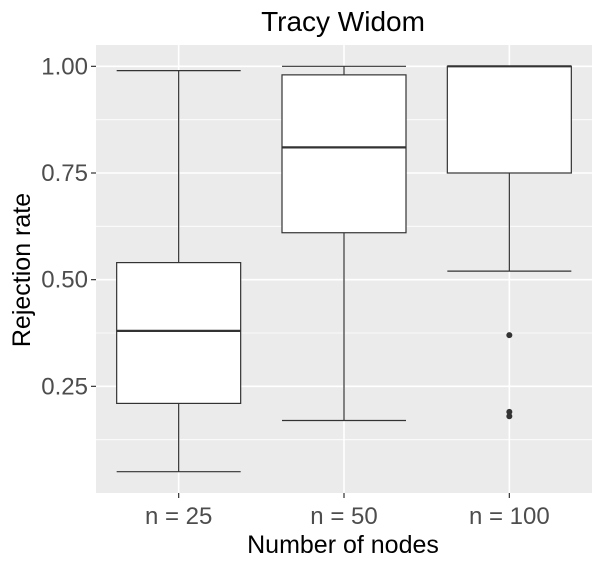  Describe the element at coordinates (509, 516) in the screenshot. I see `x-tick-label: n = 100` at that location.